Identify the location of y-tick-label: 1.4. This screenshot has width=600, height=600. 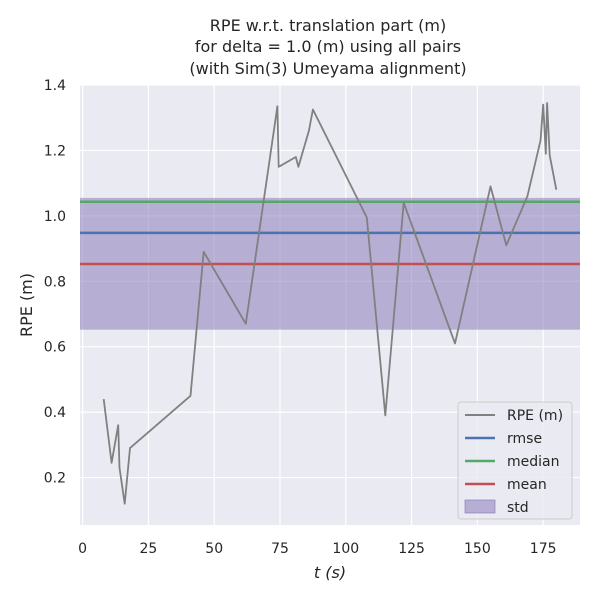
(55, 86).